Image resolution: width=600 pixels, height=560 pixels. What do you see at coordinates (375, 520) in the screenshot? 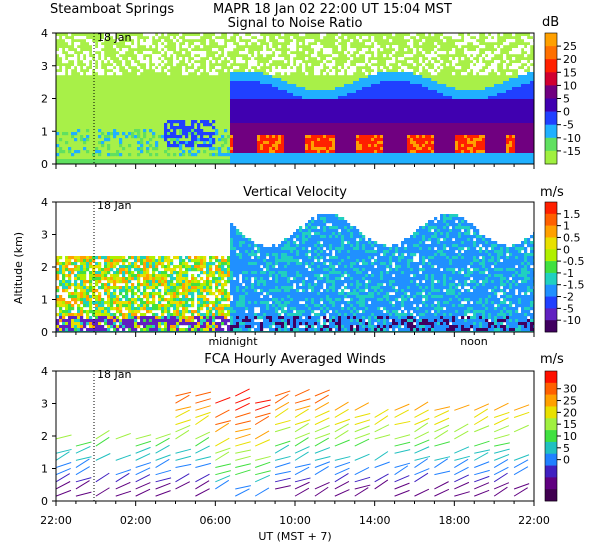
I see `xtick-label: 14:00` at bounding box center [375, 520].